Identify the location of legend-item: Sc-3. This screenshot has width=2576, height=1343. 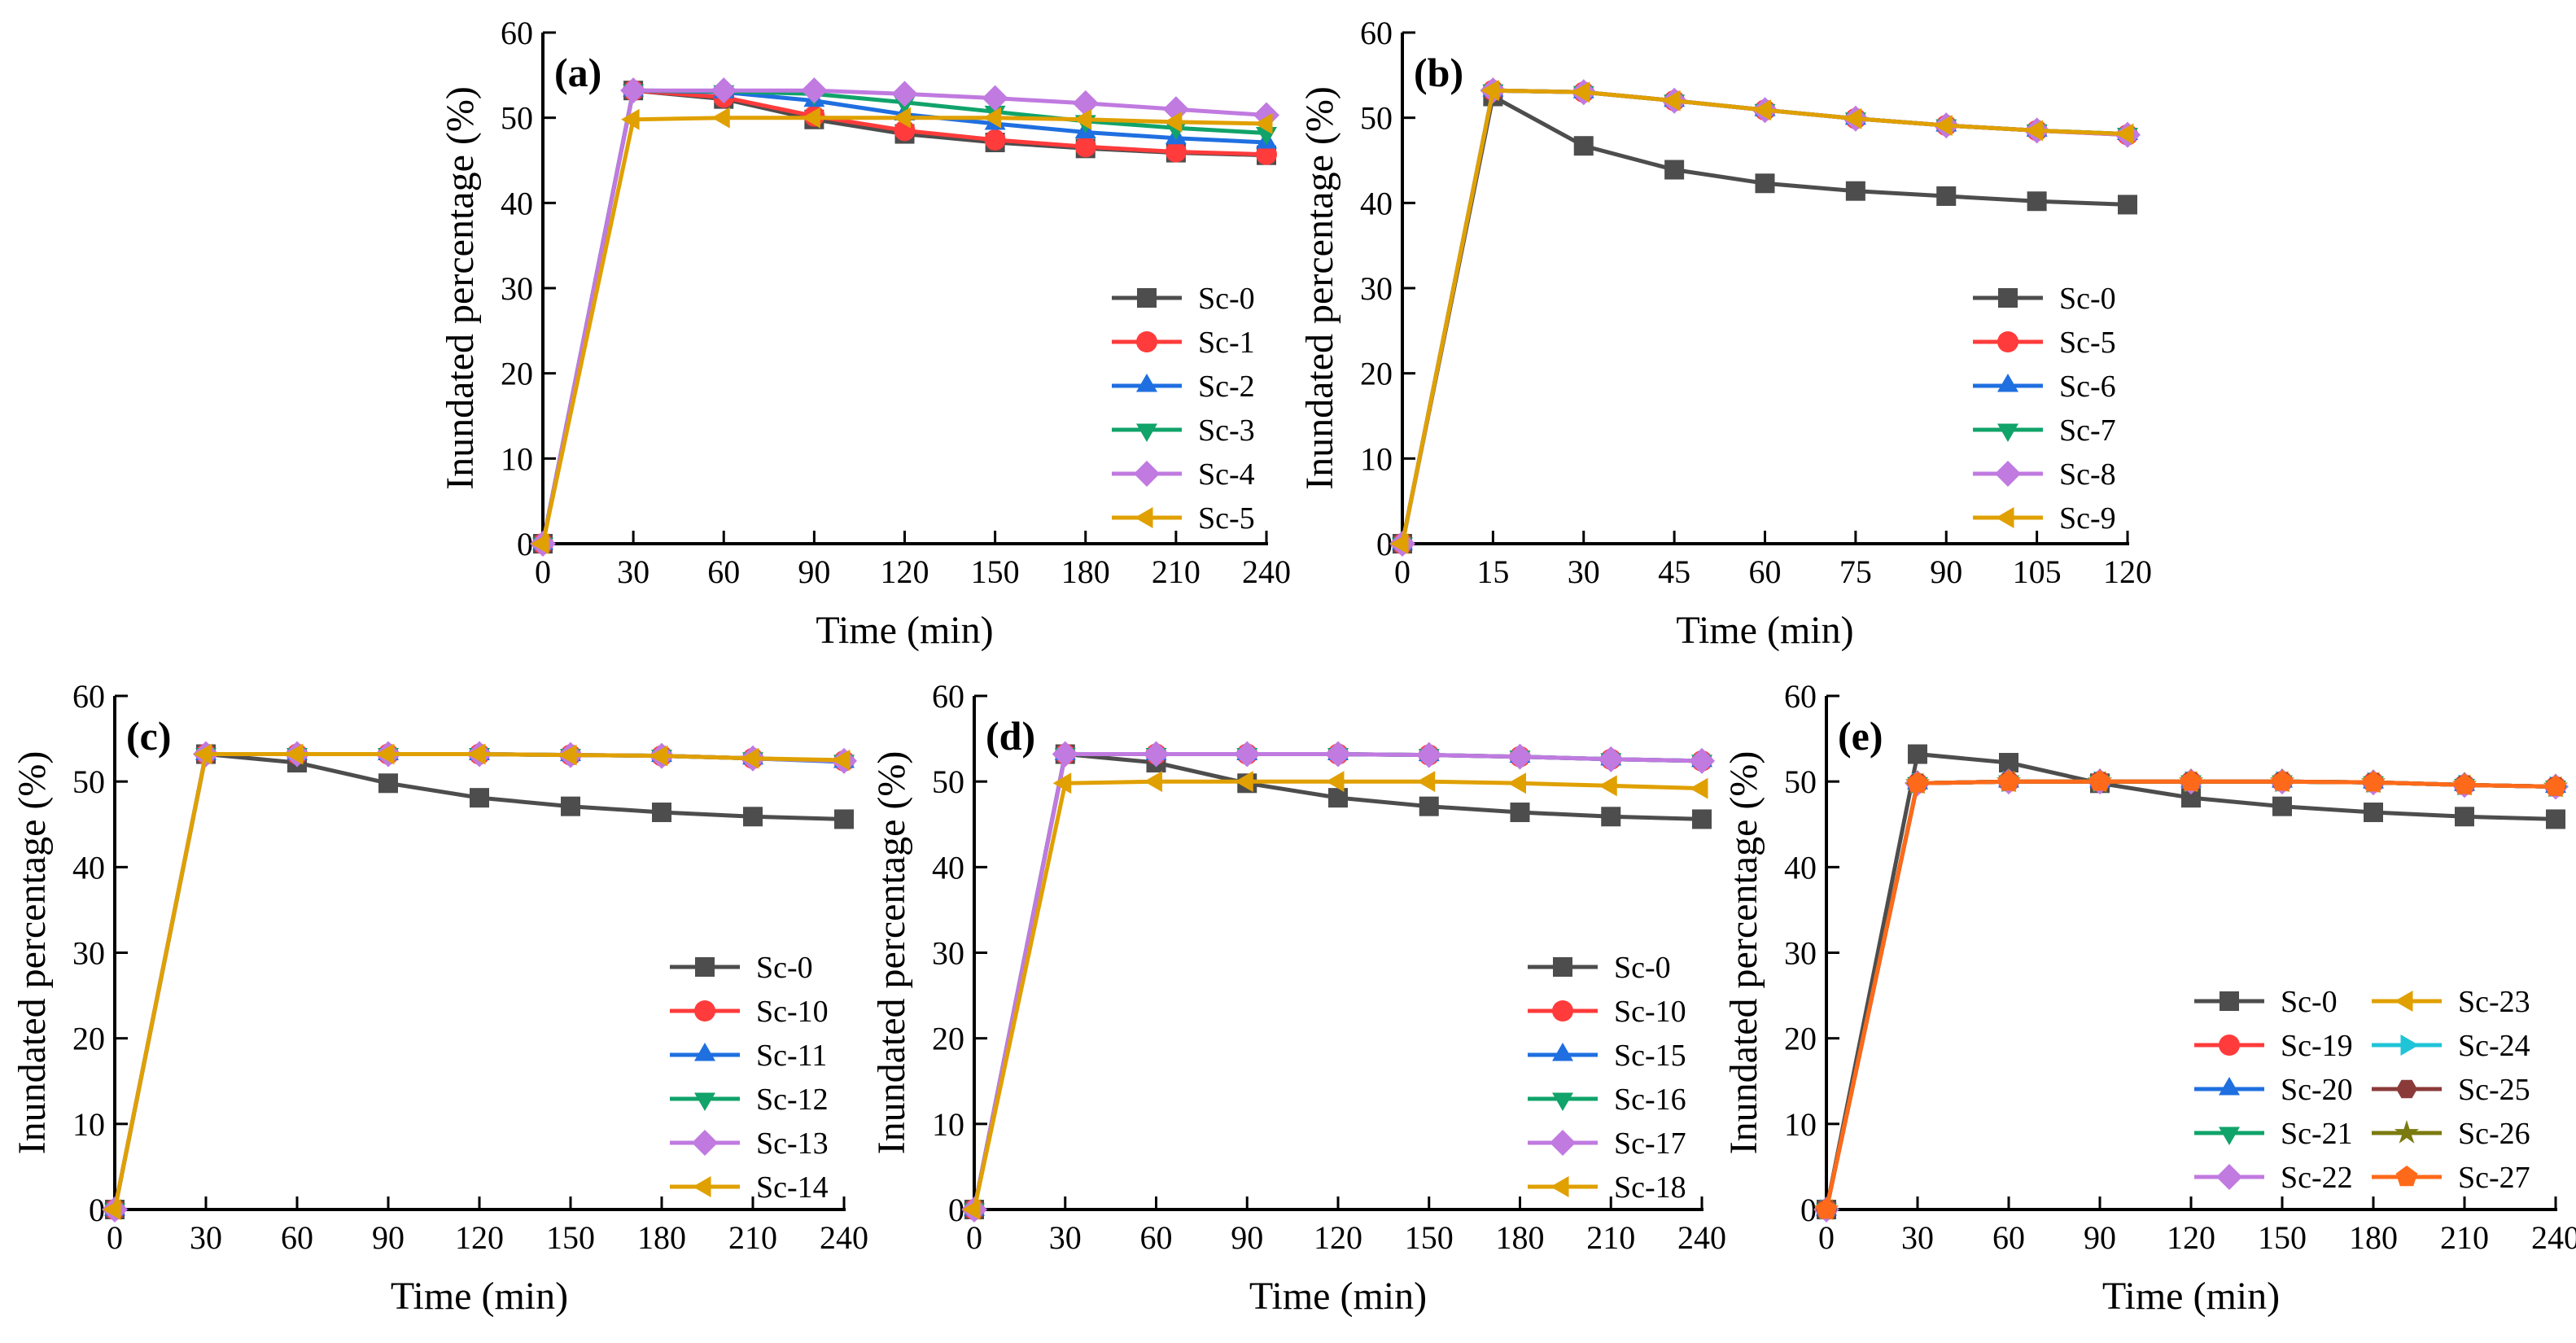
(1183, 430).